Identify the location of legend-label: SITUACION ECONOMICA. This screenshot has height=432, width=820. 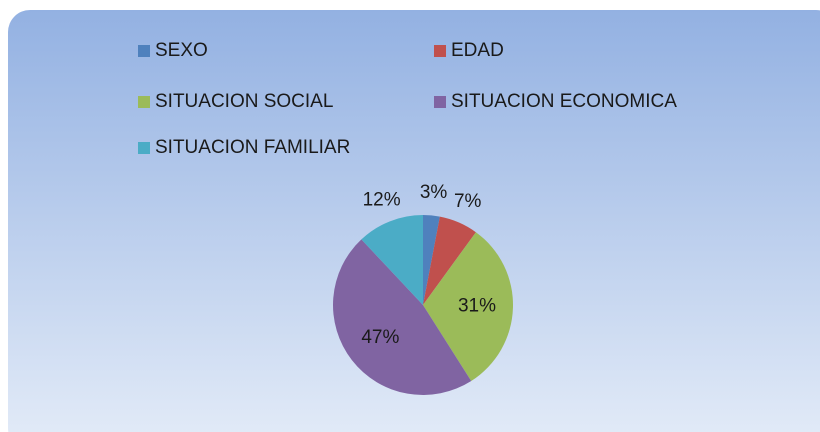
(564, 101).